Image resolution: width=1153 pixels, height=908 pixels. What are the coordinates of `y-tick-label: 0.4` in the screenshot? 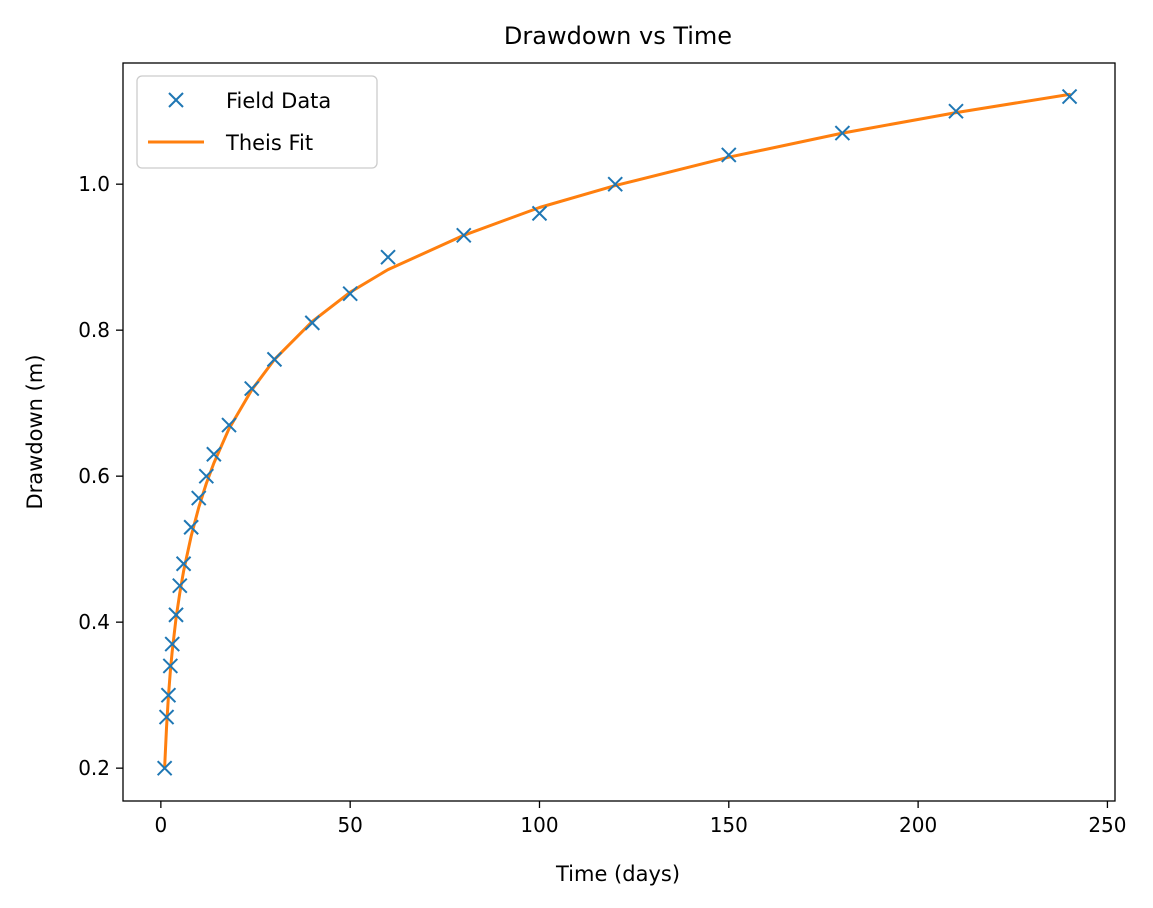 It's located at (94, 622).